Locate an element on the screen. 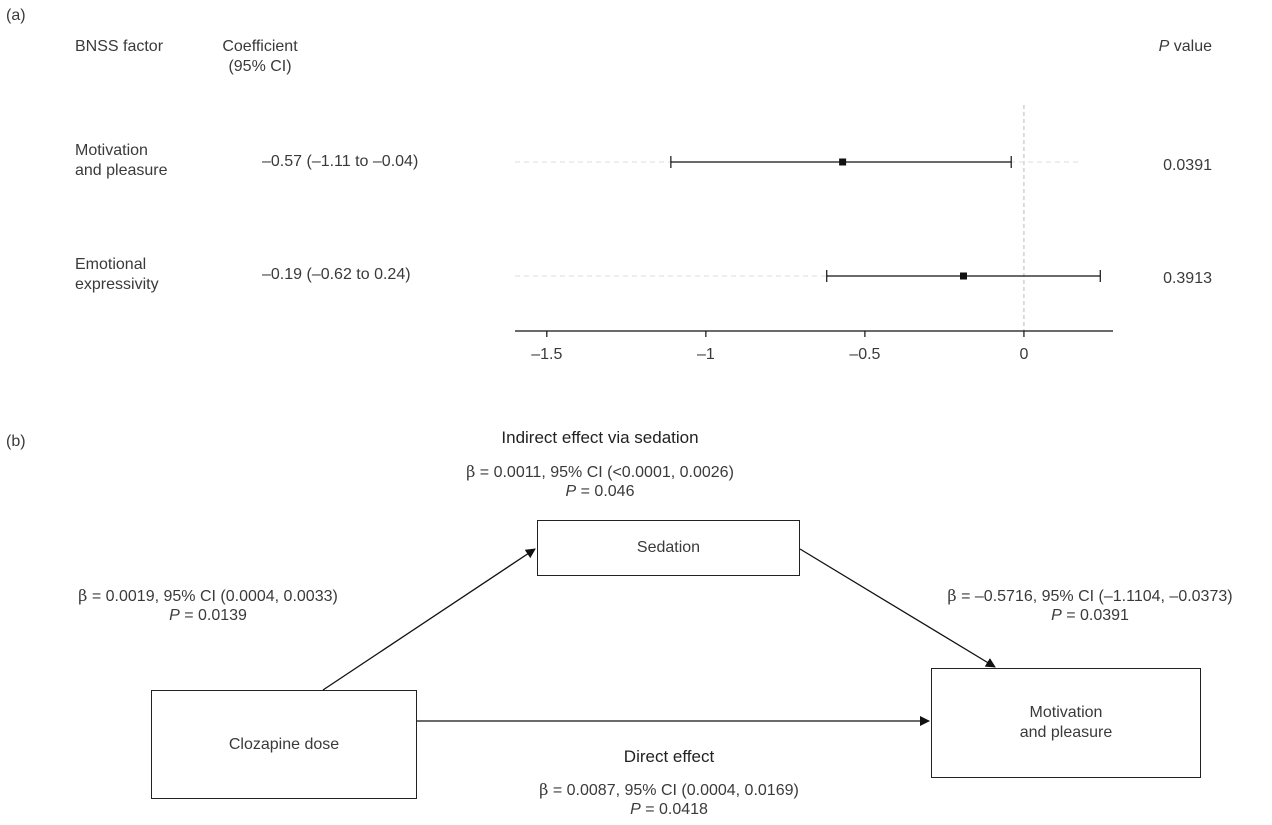 This screenshot has height=825, width=1272. direct-effect-stat: β = 0.0087, 95% CI (0.0004, 0.0169) is located at coordinates (669, 790).